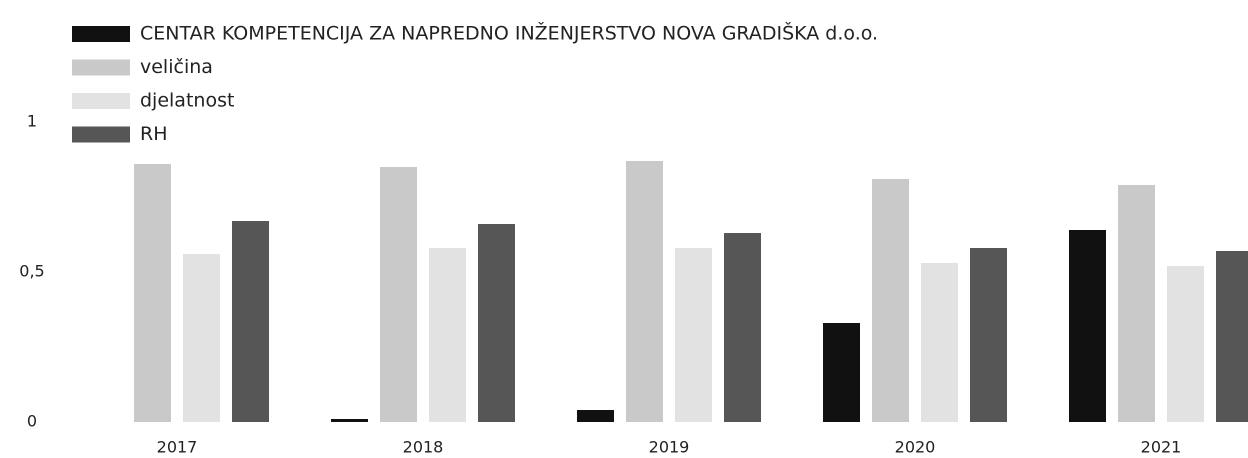  What do you see at coordinates (187, 101) in the screenshot?
I see `legend-label: djelatnost` at bounding box center [187, 101].